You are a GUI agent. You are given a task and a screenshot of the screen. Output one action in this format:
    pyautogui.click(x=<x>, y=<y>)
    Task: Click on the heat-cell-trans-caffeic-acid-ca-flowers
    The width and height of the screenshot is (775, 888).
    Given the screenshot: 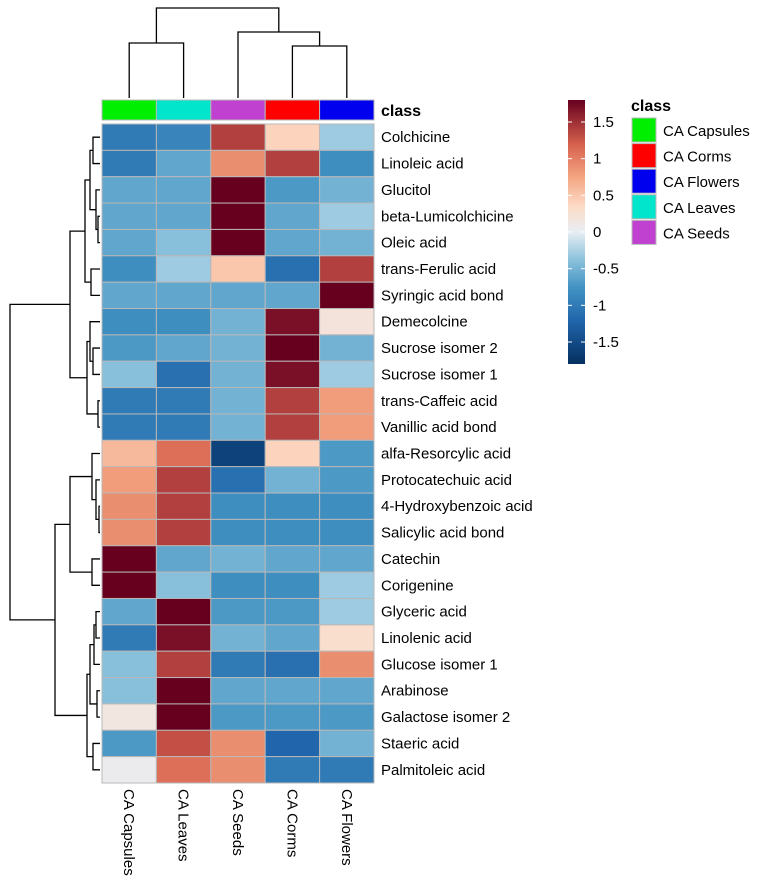 What is the action you would take?
    pyautogui.click(x=347, y=401)
    